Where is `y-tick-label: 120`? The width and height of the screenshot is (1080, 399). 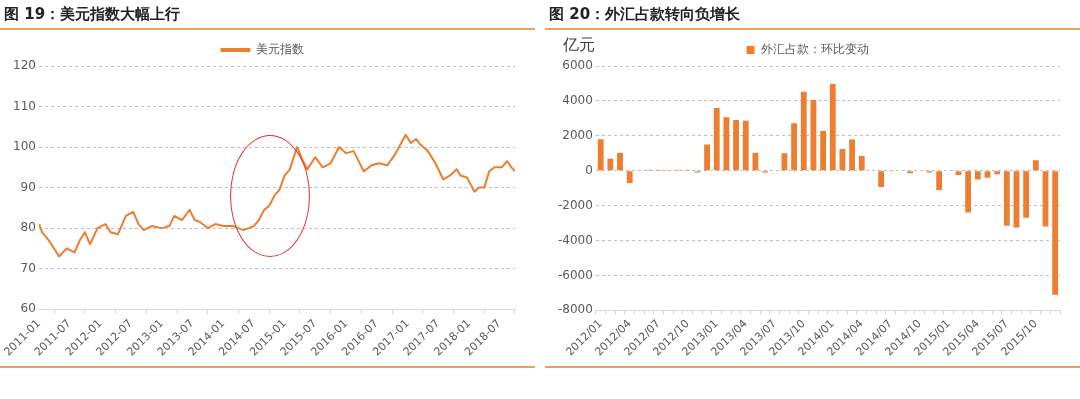 y-tick-label: 120 is located at coordinates (24, 65).